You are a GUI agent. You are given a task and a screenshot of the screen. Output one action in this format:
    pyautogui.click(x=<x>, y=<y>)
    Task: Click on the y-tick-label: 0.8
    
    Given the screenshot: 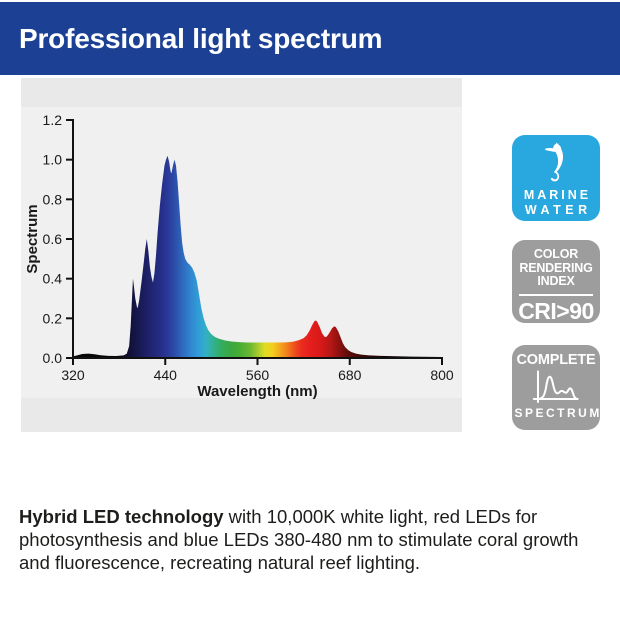 What is the action you would take?
    pyautogui.click(x=53, y=199)
    